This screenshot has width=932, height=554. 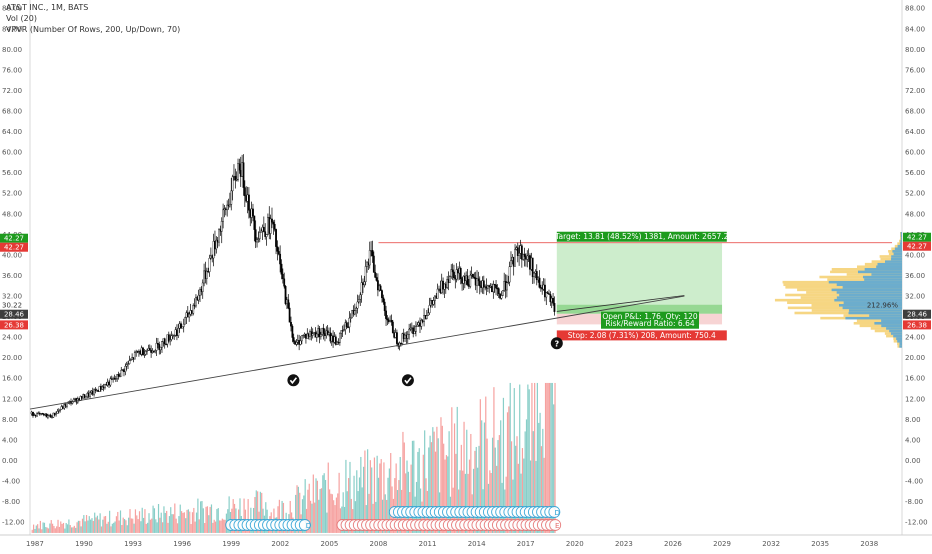 What do you see at coordinates (21, 18) in the screenshot?
I see `volume-indicator-label: Vol (20)` at bounding box center [21, 18].